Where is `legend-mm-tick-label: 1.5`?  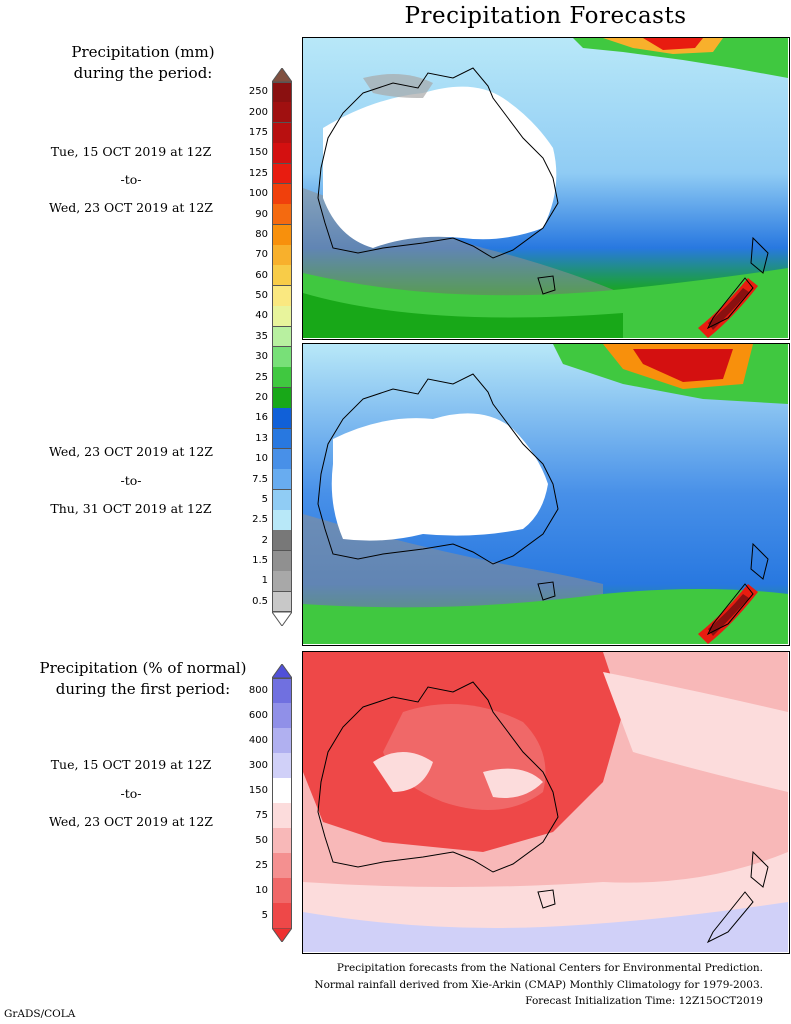
legend-mm-tick-label: 1.5 is located at coordinates (260, 561).